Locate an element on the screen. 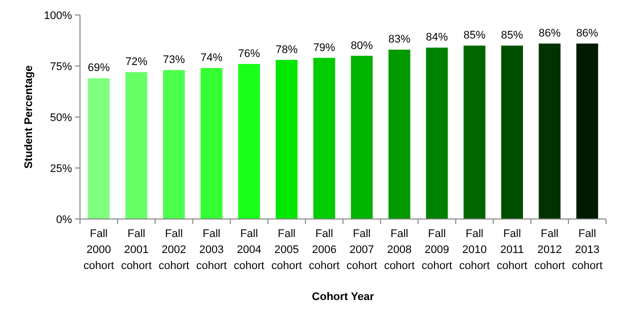 This screenshot has width=621, height=314. data-label: 69% is located at coordinates (99, 68).